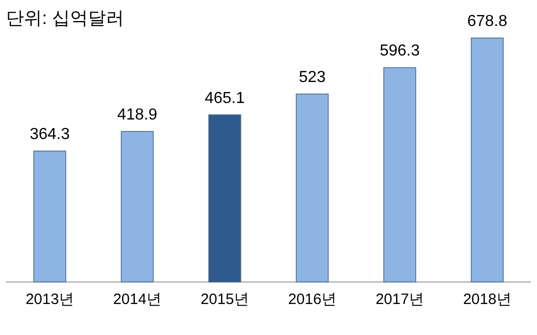 Image resolution: width=537 pixels, height=335 pixels. Describe the element at coordinates (50, 135) in the screenshot. I see `data-label: 364.3` at that location.